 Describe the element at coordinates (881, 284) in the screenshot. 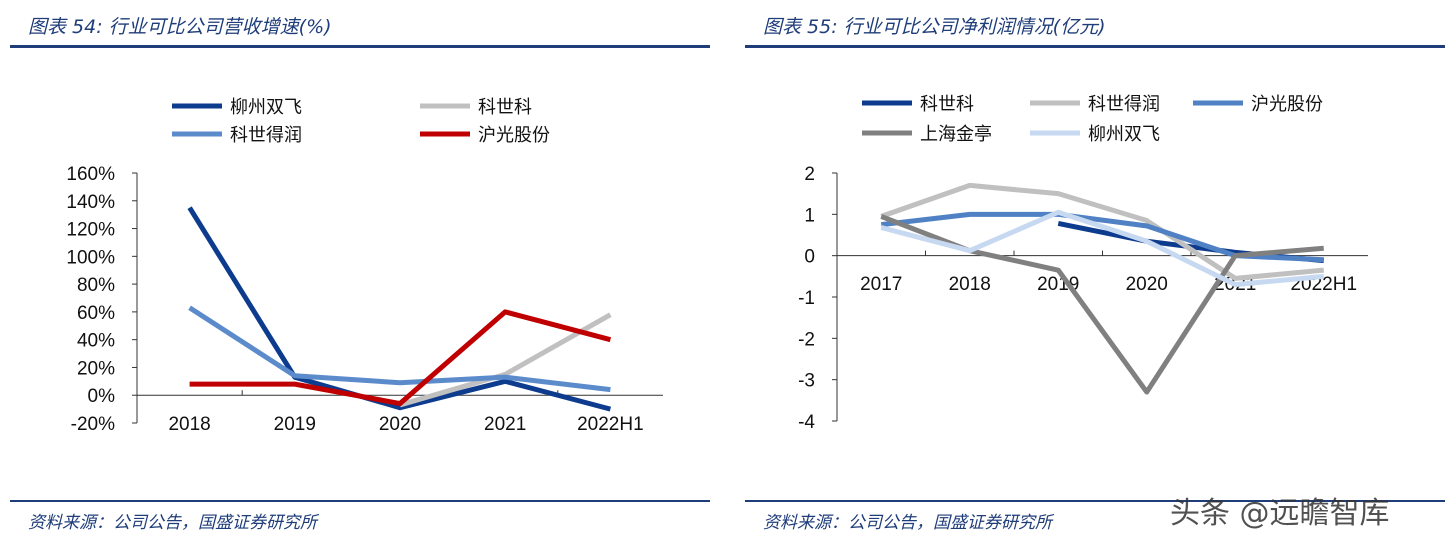

I see `x-tick-label: 2017` at that location.